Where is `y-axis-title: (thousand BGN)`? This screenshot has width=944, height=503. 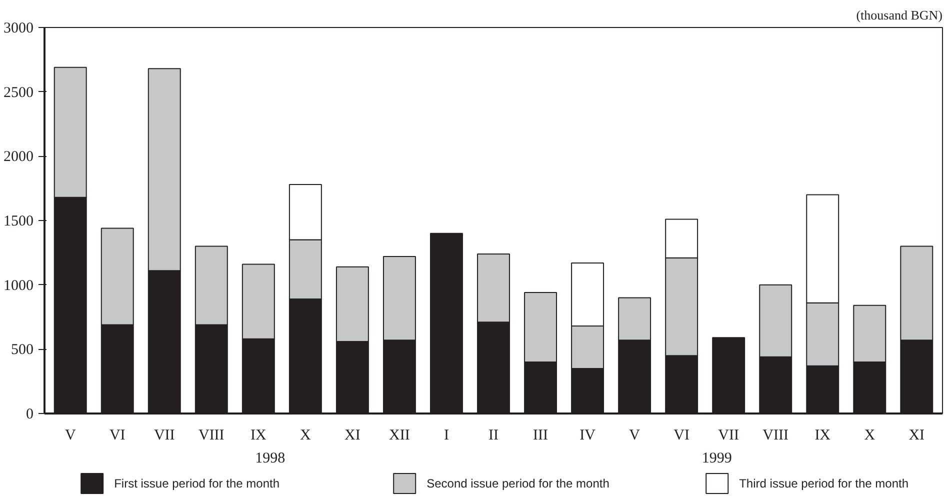
y-axis-title: (thousand BGN) is located at coordinates (899, 15).